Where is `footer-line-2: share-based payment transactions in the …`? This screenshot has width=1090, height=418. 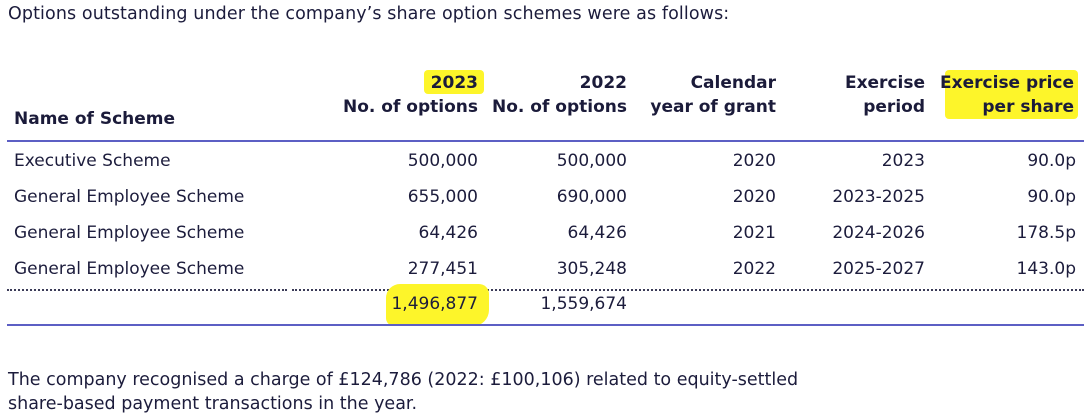 footer-line-2: share-based payment transactions in the … is located at coordinates (213, 404).